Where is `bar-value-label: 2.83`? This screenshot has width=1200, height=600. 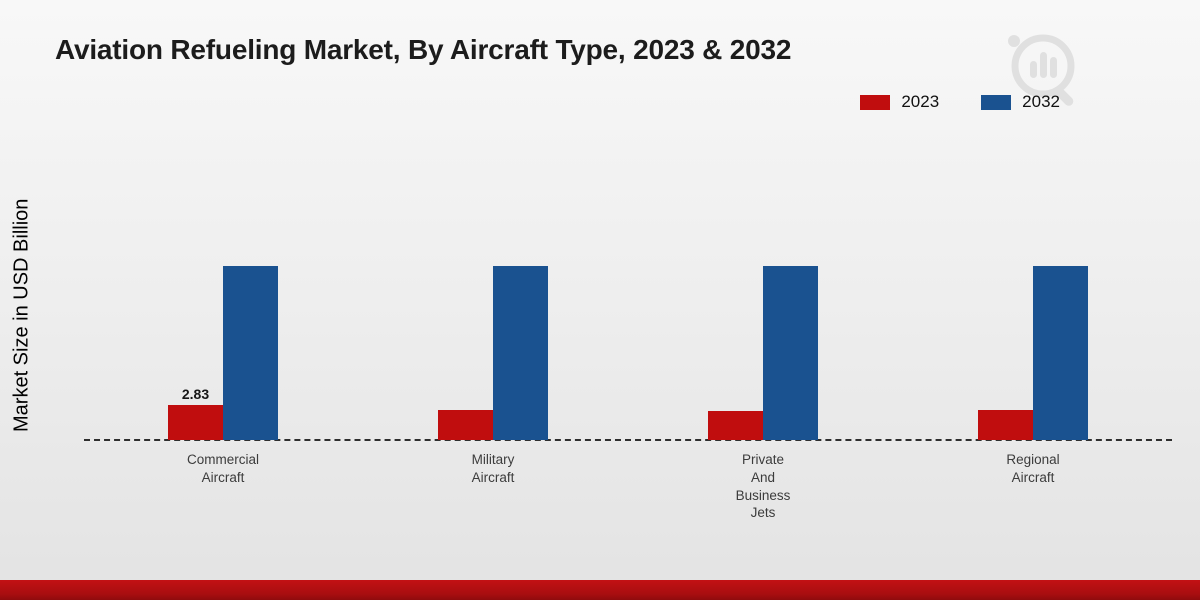 bar-value-label: 2.83 is located at coordinates (195, 393).